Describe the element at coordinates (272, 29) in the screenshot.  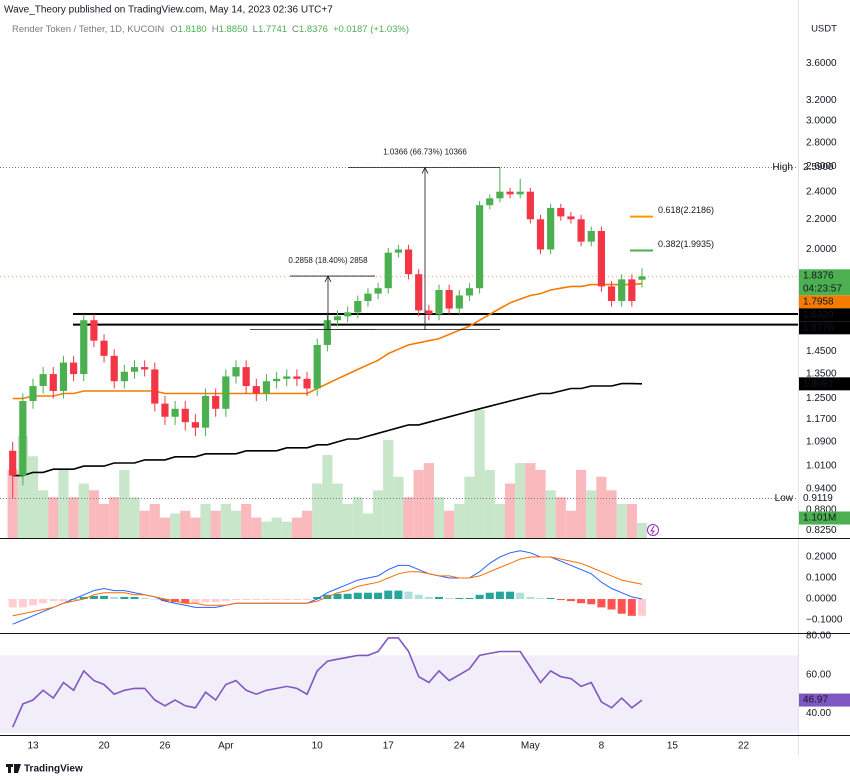
I see `ohlc-value: 1.7741` at that location.